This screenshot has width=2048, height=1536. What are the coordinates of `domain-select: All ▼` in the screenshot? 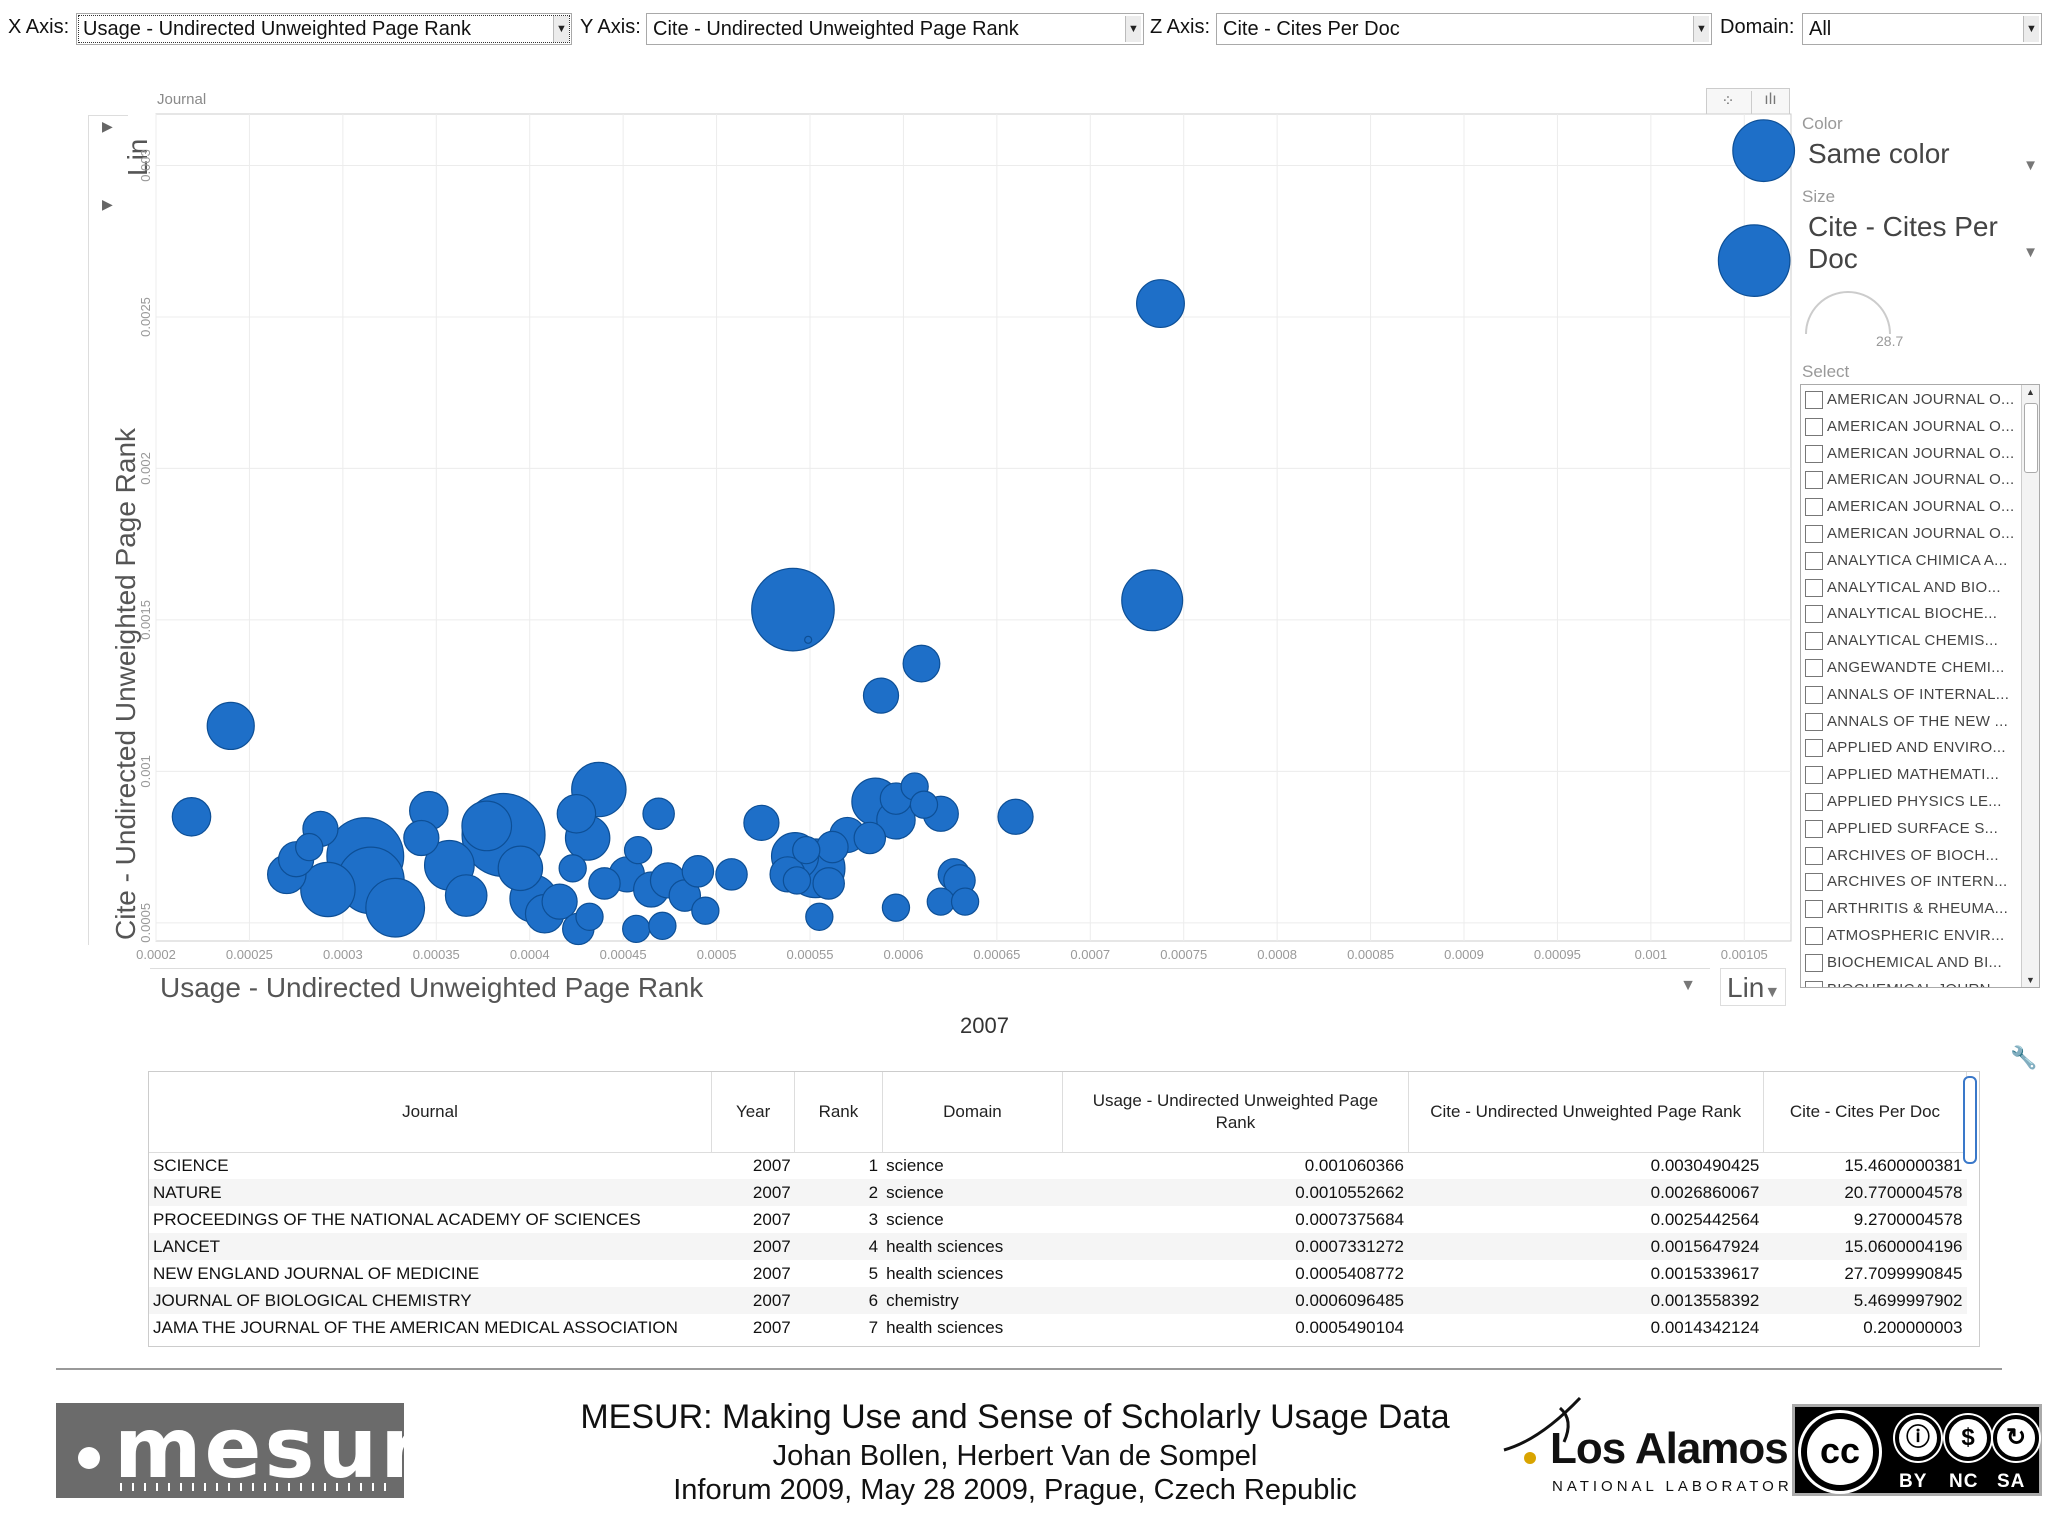 It's located at (1922, 29).